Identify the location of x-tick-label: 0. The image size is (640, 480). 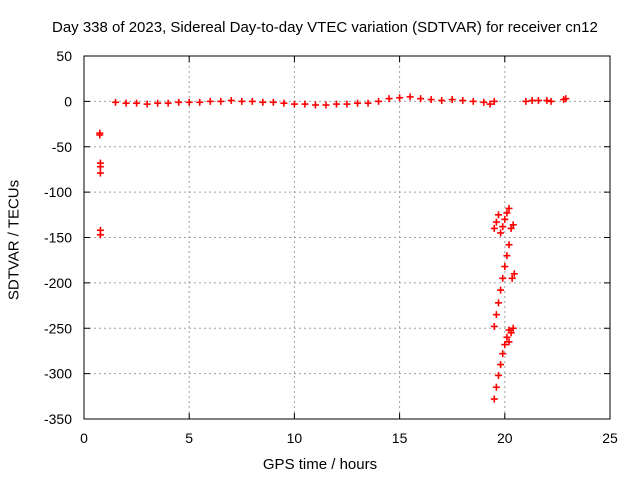
(84, 438).